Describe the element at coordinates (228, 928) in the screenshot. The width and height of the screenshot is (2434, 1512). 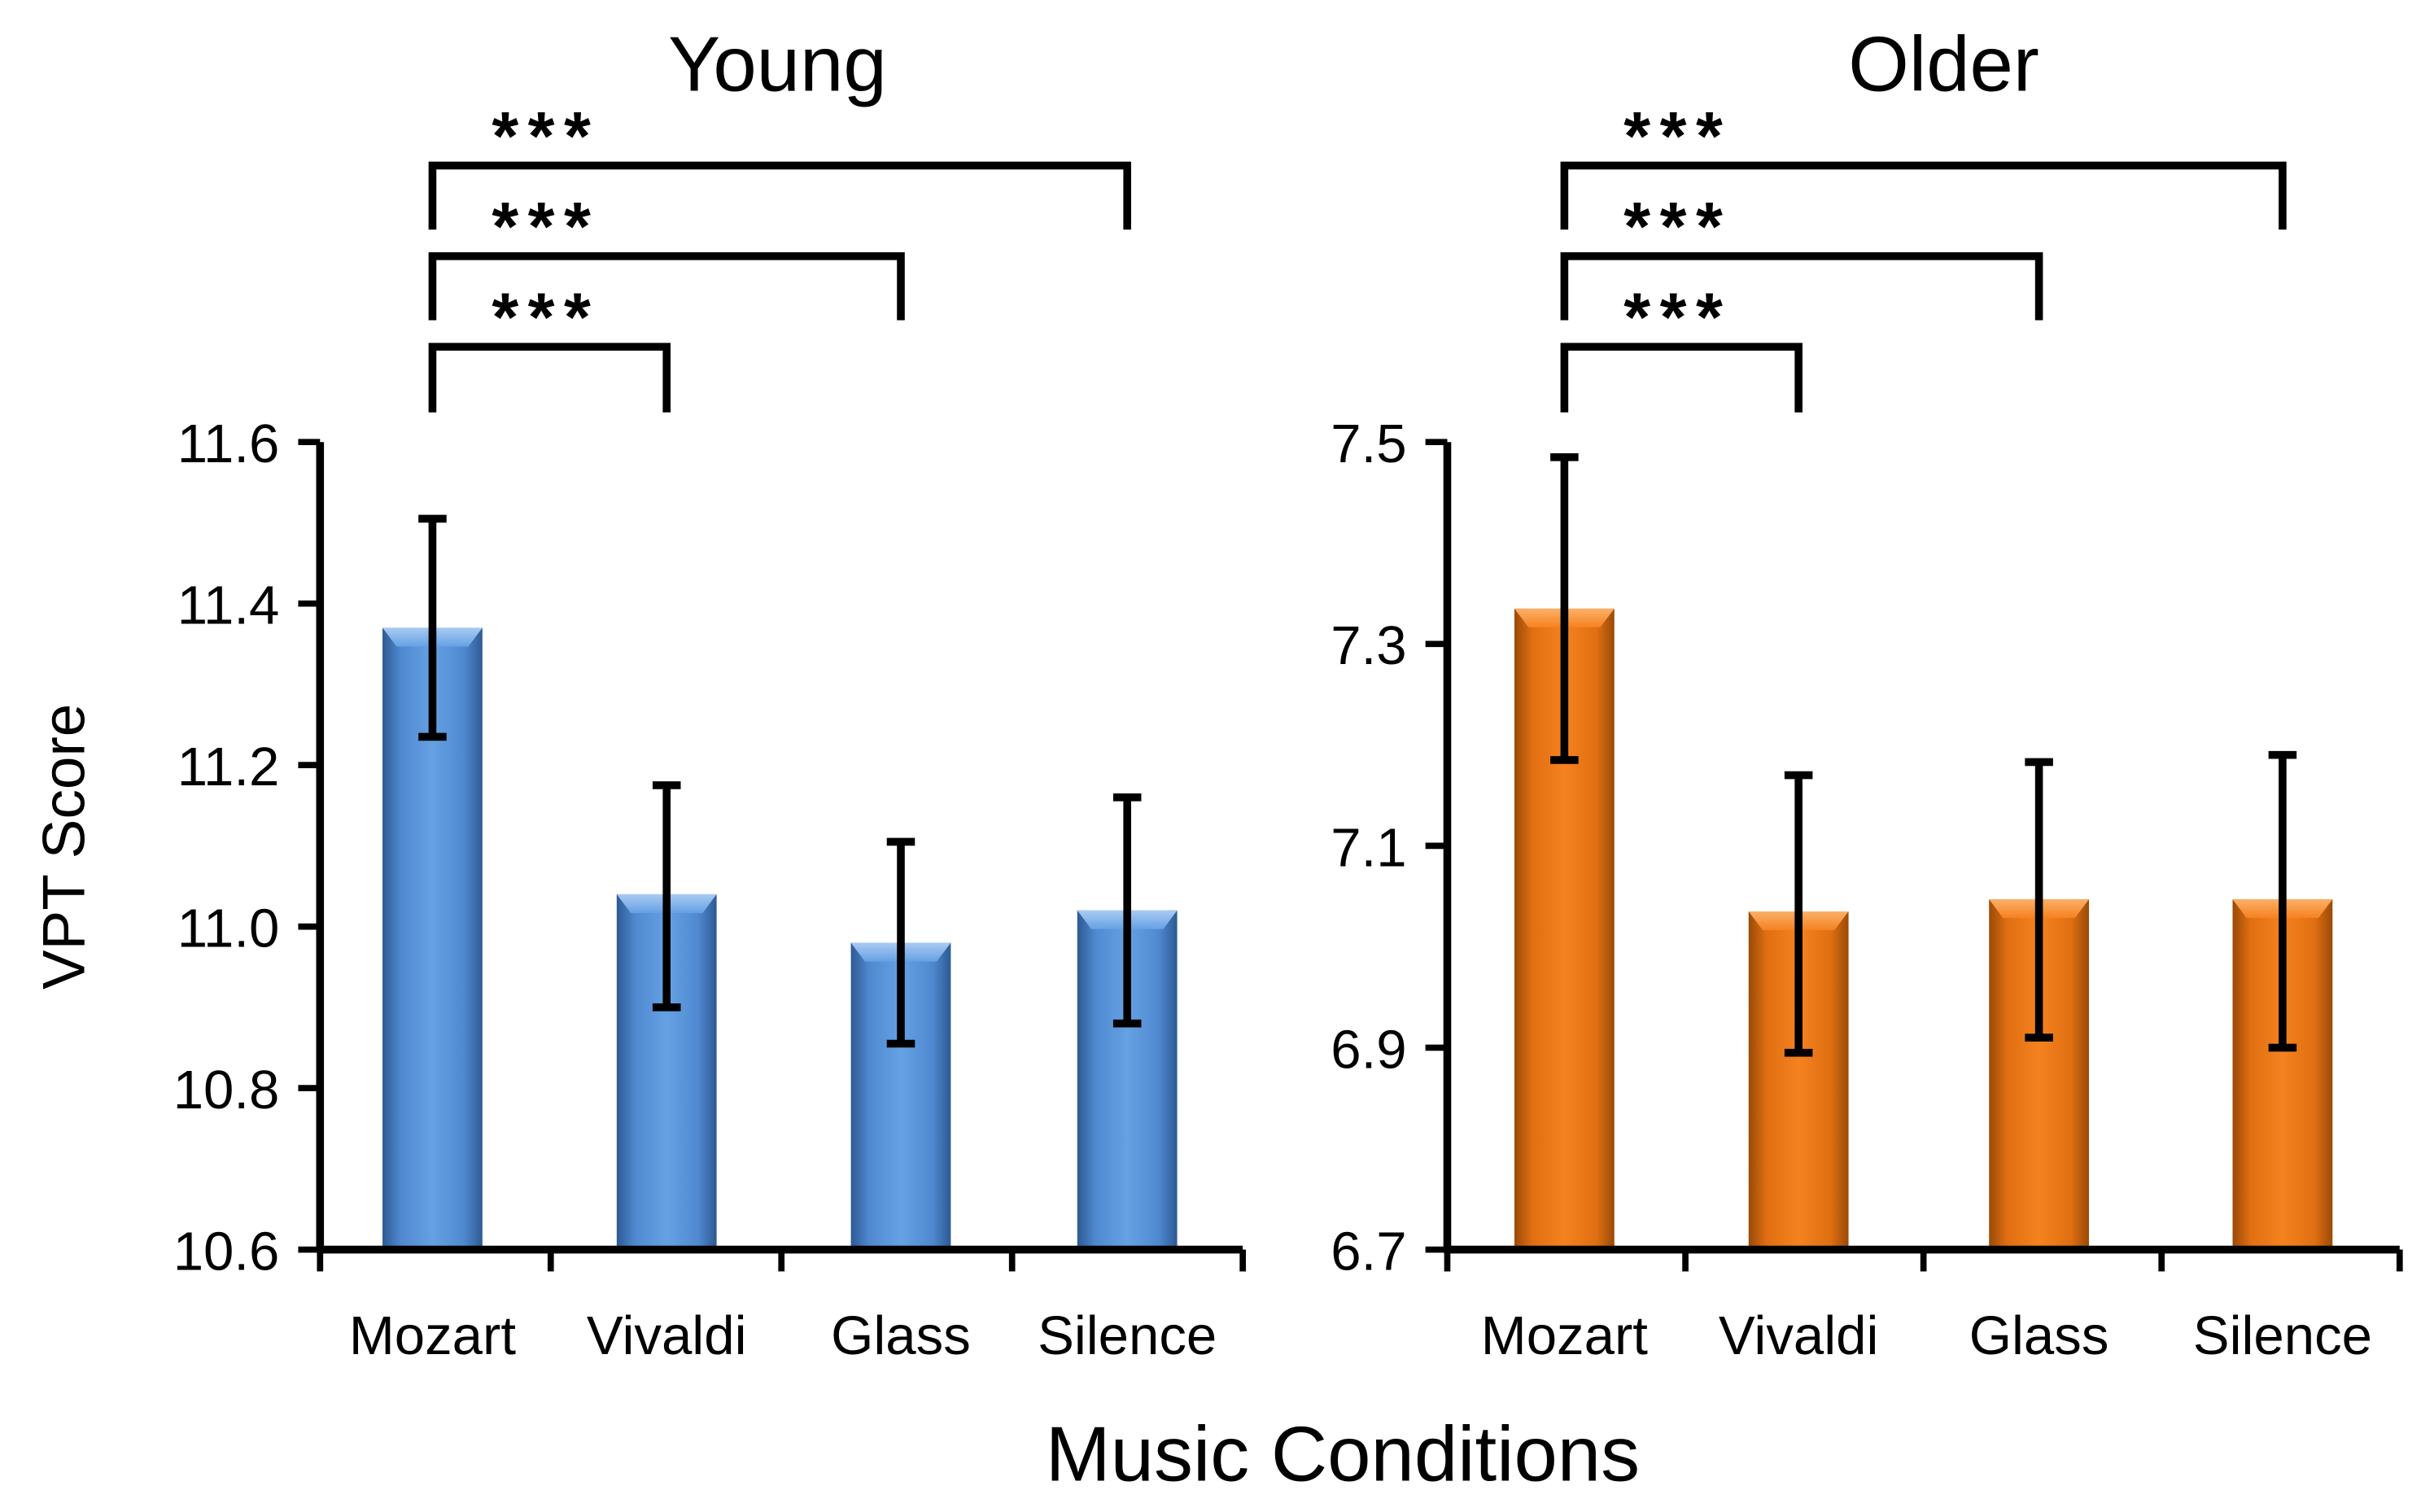
I see `y-tick-label: 11.0` at that location.